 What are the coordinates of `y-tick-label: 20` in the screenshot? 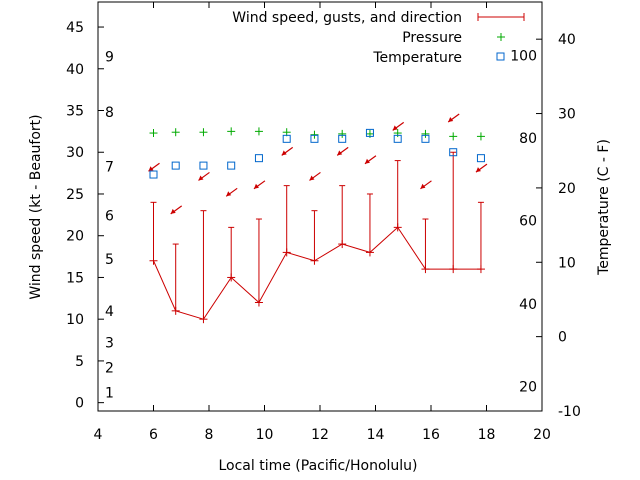 It's located at (75, 237).